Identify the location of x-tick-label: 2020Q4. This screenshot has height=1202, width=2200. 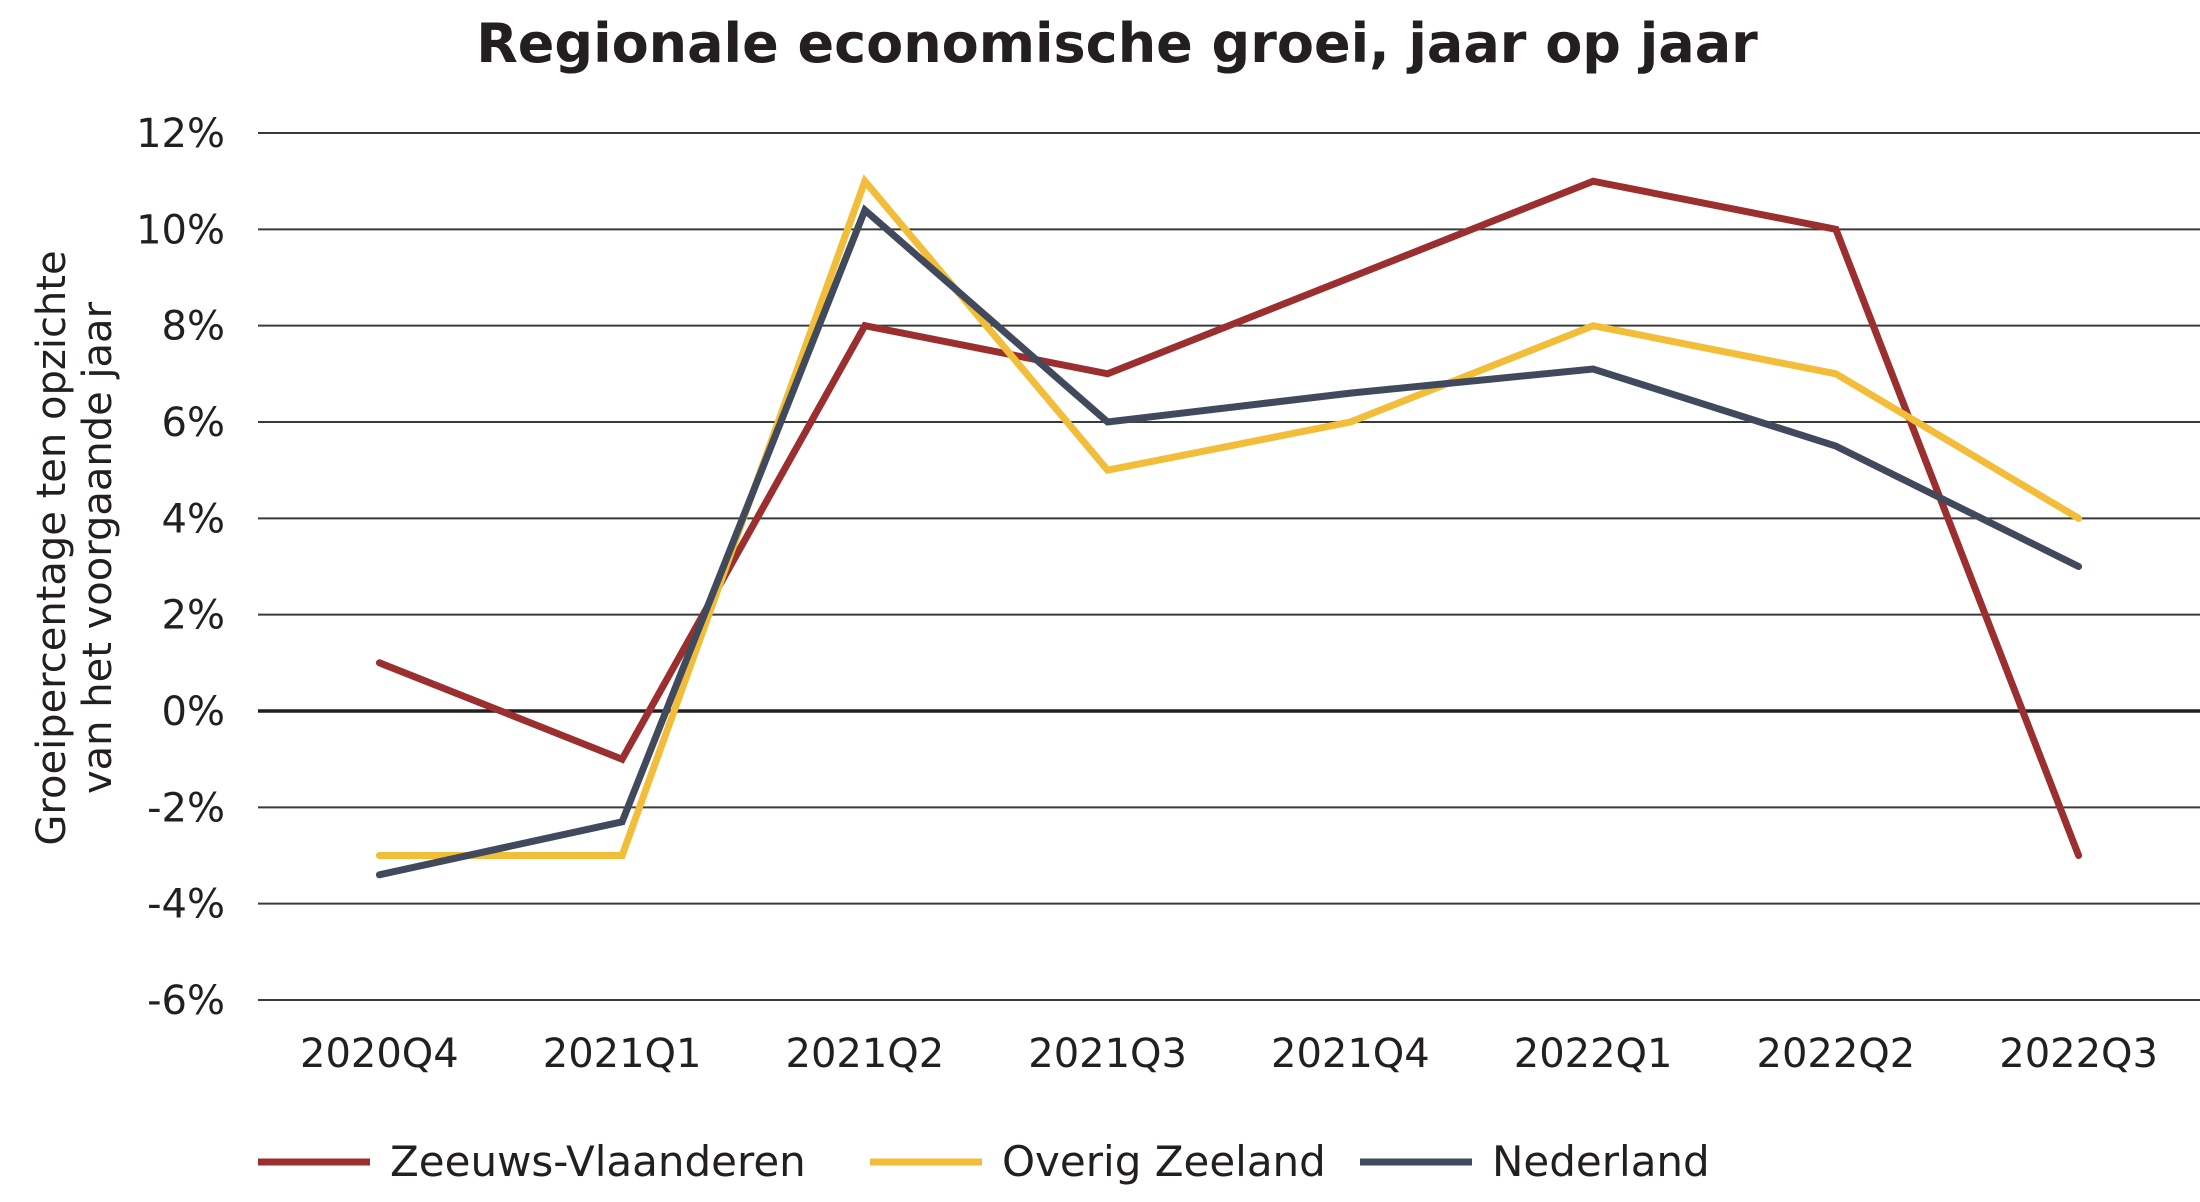
(379, 1054).